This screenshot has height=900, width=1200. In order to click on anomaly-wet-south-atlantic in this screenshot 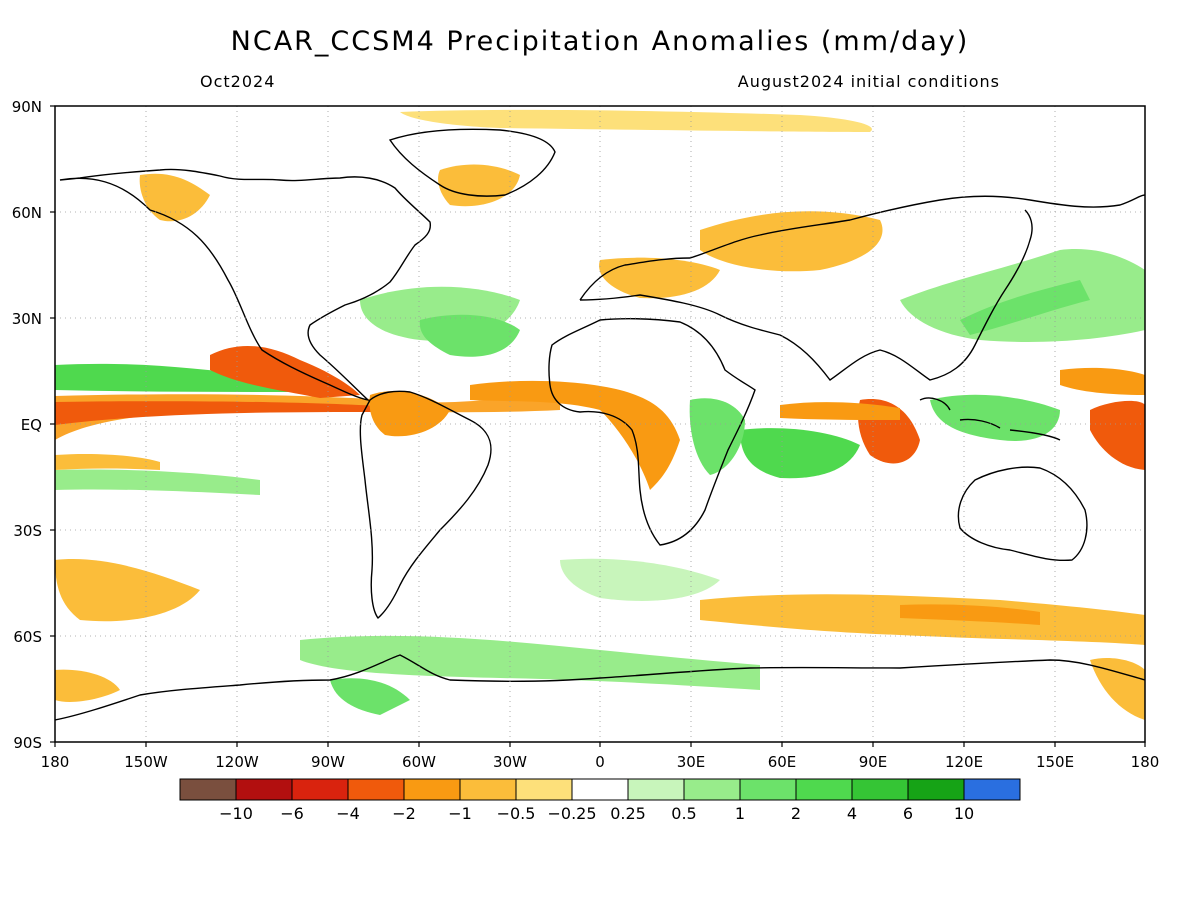, I will do `click(640, 579)`.